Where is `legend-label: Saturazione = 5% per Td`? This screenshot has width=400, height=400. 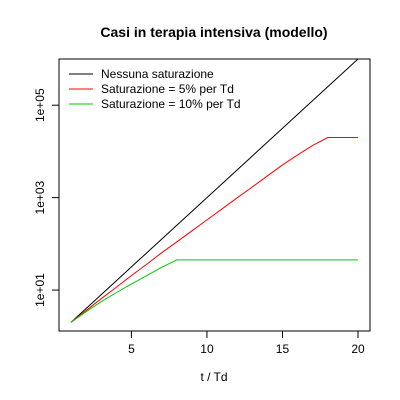
legend-label: Saturazione = 5% per Td is located at coordinates (167, 89).